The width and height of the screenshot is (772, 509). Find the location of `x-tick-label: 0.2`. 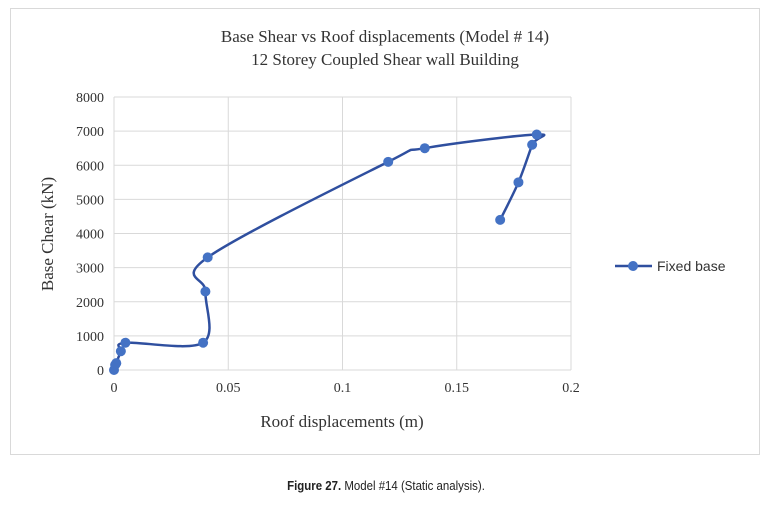

x-tick-label: 0.2 is located at coordinates (571, 388).